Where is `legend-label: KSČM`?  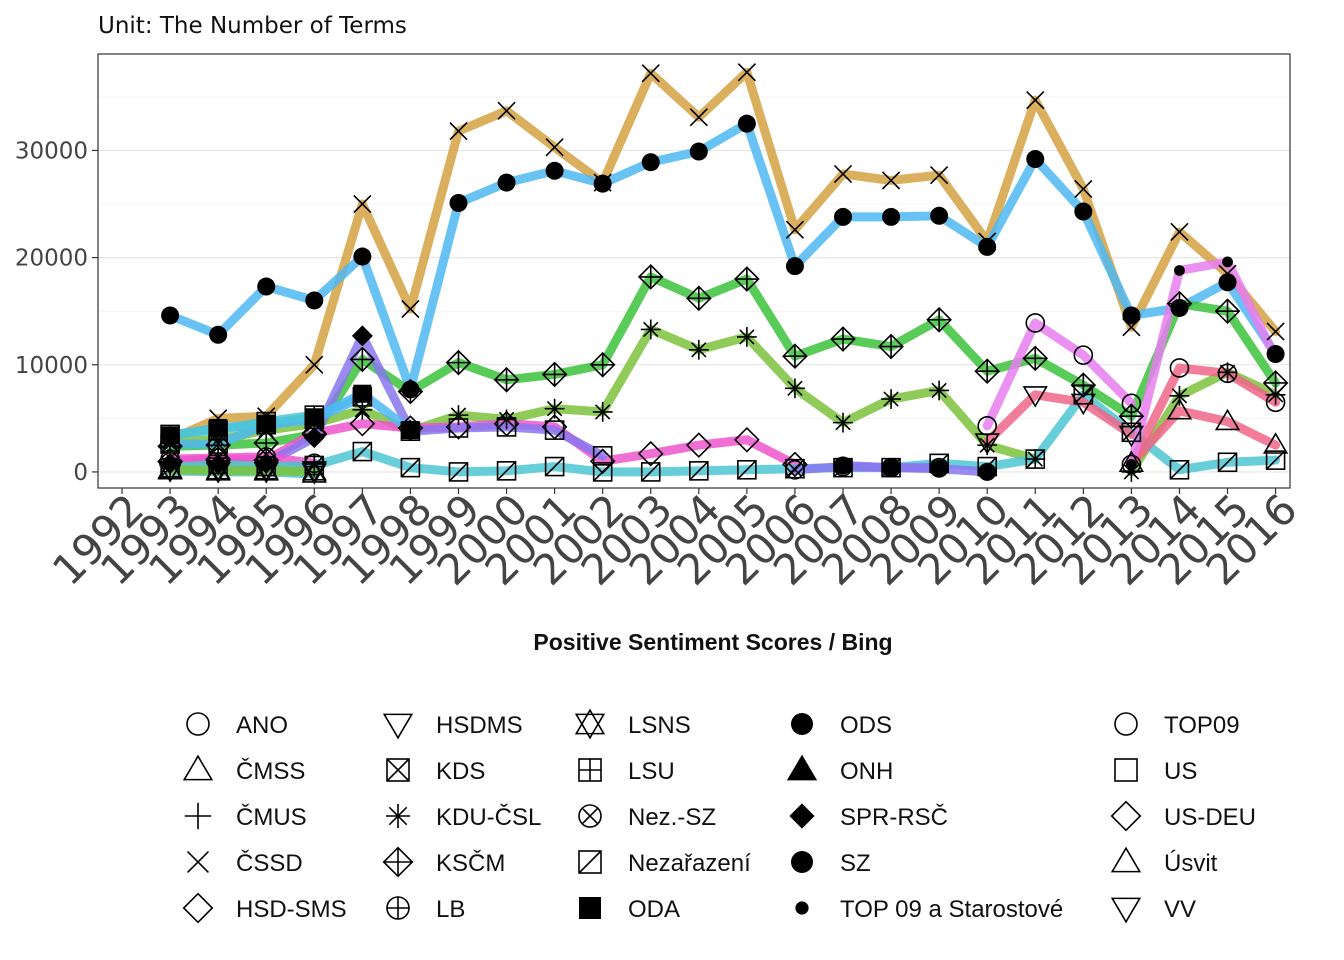 legend-label: KSČM is located at coordinates (470, 863).